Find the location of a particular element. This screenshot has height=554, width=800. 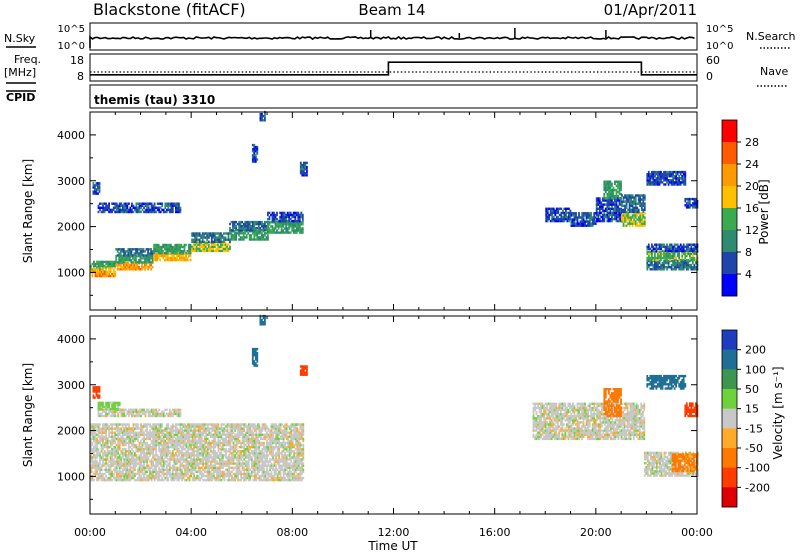

noise-sky-trace is located at coordinates (392, 41).